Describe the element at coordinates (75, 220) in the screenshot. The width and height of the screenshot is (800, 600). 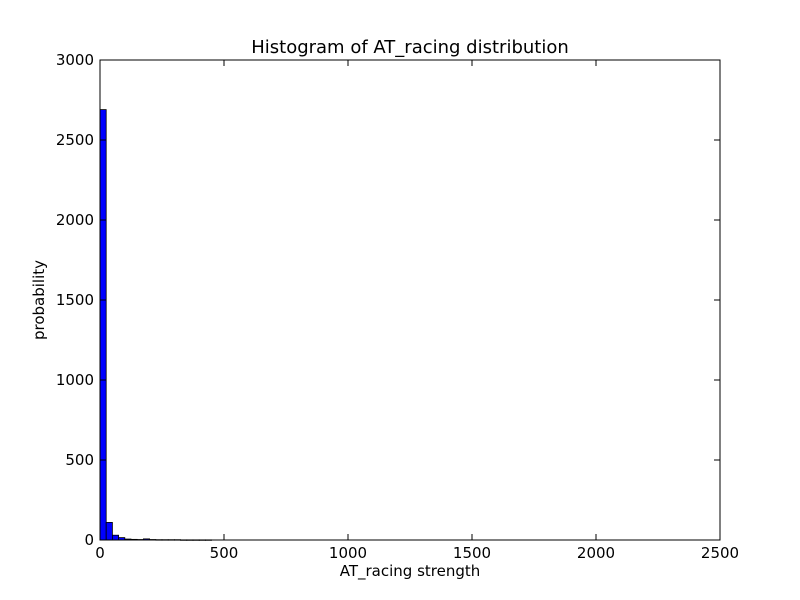
I see `y-tick-label-4: 2000` at that location.